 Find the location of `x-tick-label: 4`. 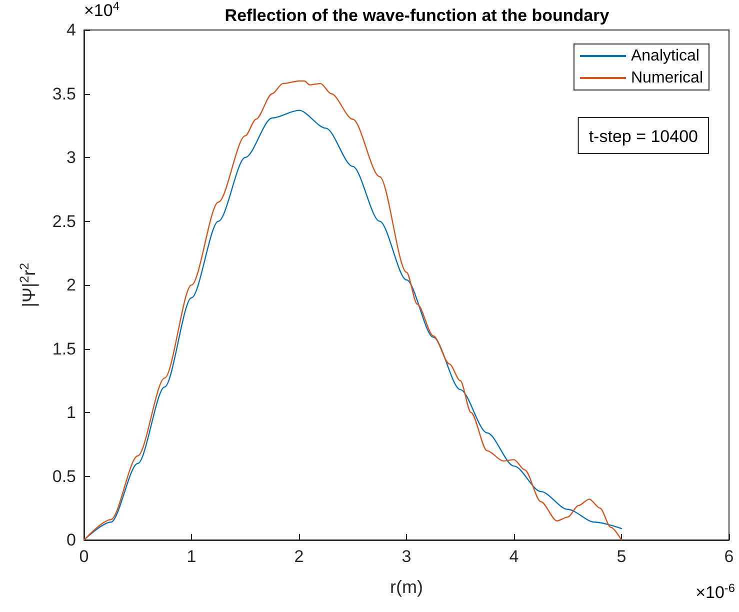

x-tick-label: 4 is located at coordinates (514, 556).